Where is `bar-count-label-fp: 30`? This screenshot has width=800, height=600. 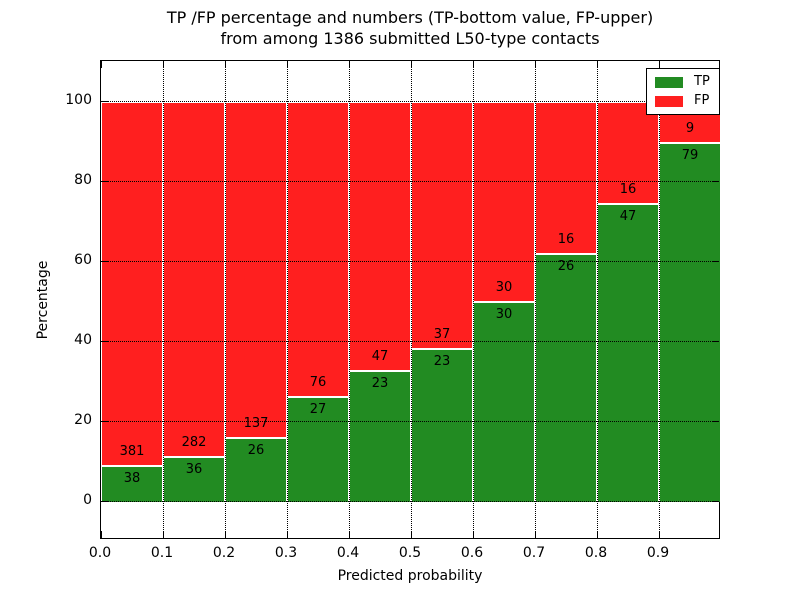
bar-count-label-fp: 30 is located at coordinates (504, 287).